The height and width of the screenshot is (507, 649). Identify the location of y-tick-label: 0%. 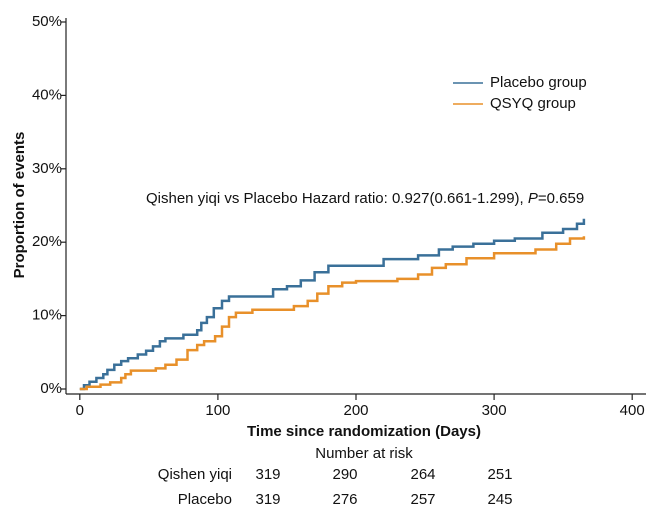
(51, 388).